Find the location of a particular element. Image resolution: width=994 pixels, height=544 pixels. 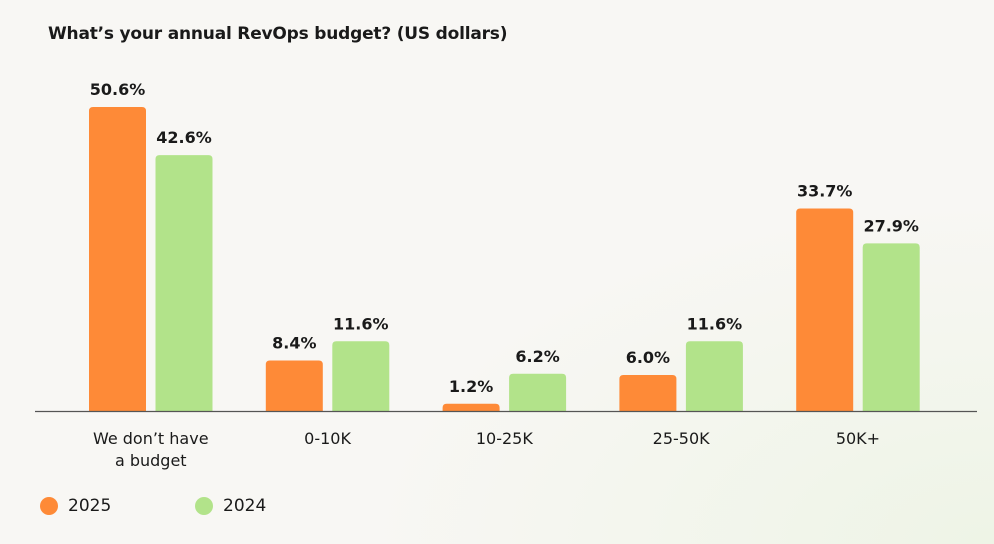

legend-label-2025: 2025 is located at coordinates (90, 506).